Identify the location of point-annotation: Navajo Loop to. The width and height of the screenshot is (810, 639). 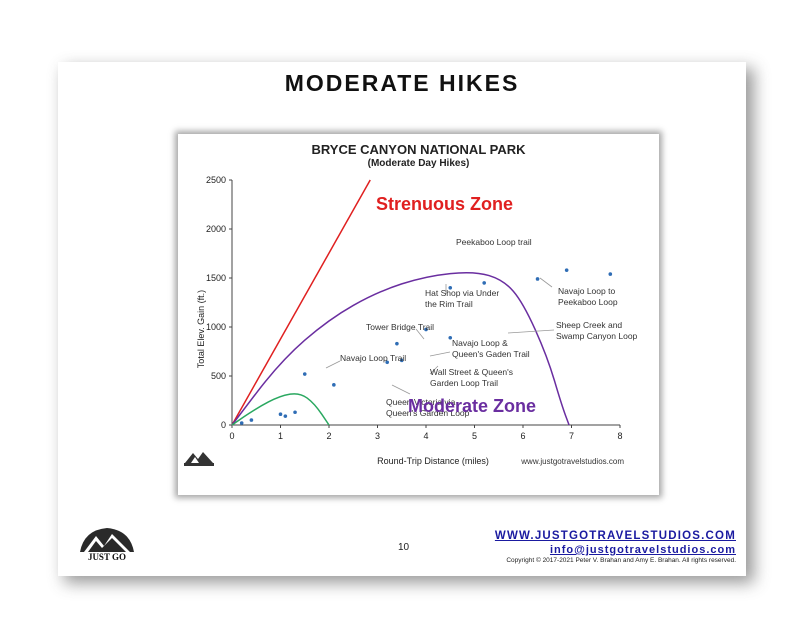
(586, 291).